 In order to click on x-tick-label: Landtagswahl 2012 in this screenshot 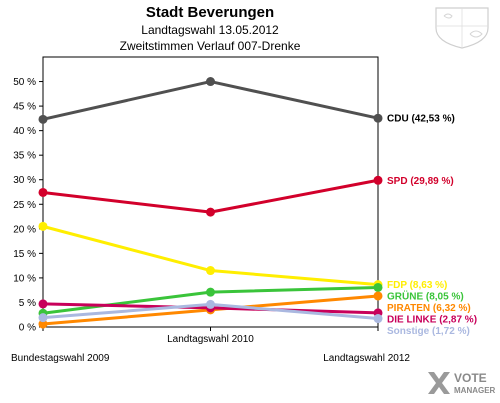, I will do `click(366, 358)`.